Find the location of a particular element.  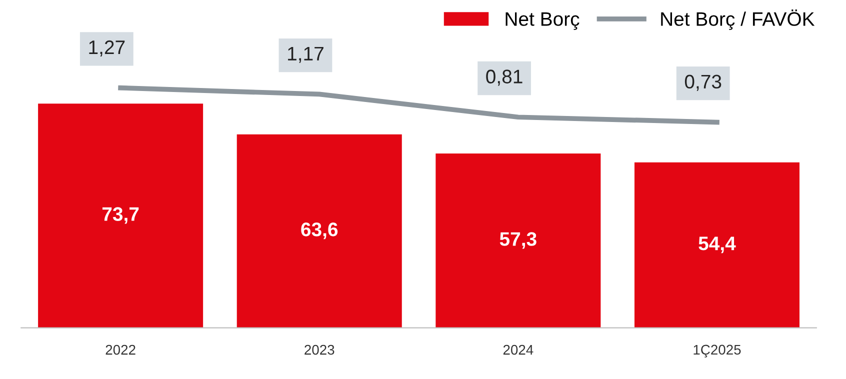

x-tick-label: 1Ç2025 is located at coordinates (717, 351).